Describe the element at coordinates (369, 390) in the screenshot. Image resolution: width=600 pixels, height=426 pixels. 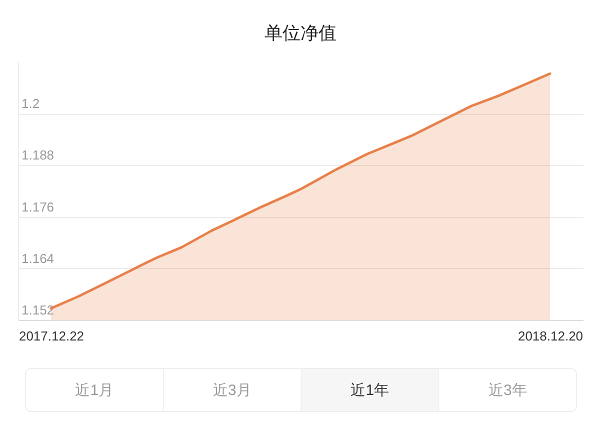
I see `range-tab: 近1年` at that location.